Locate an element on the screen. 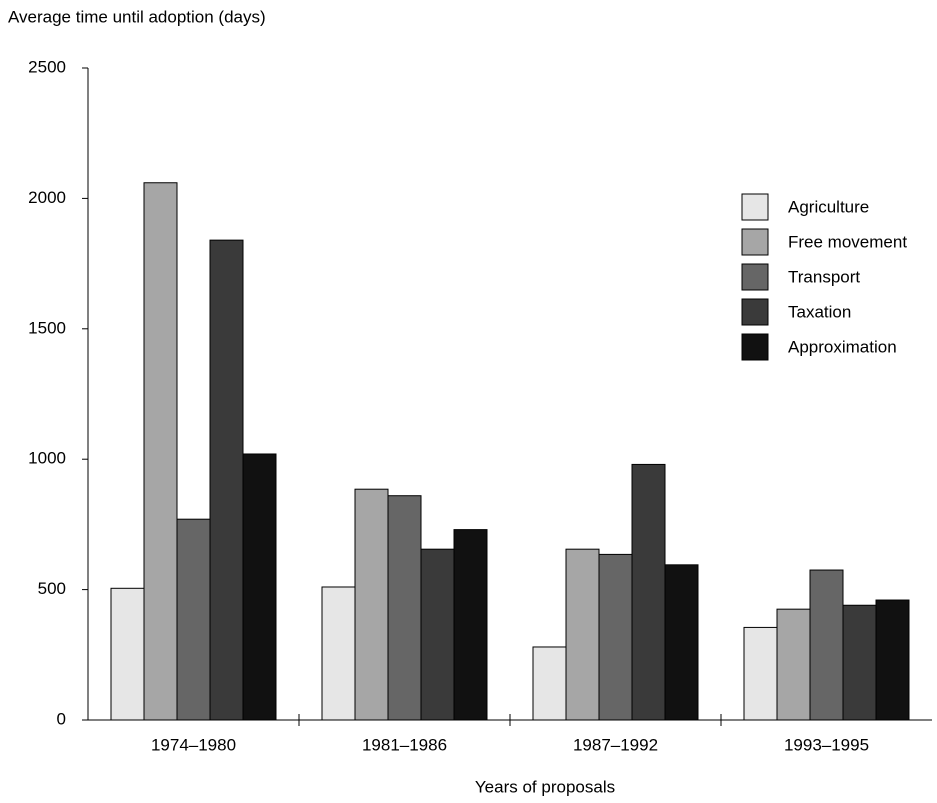  legend-label: Taxation is located at coordinates (819, 311).